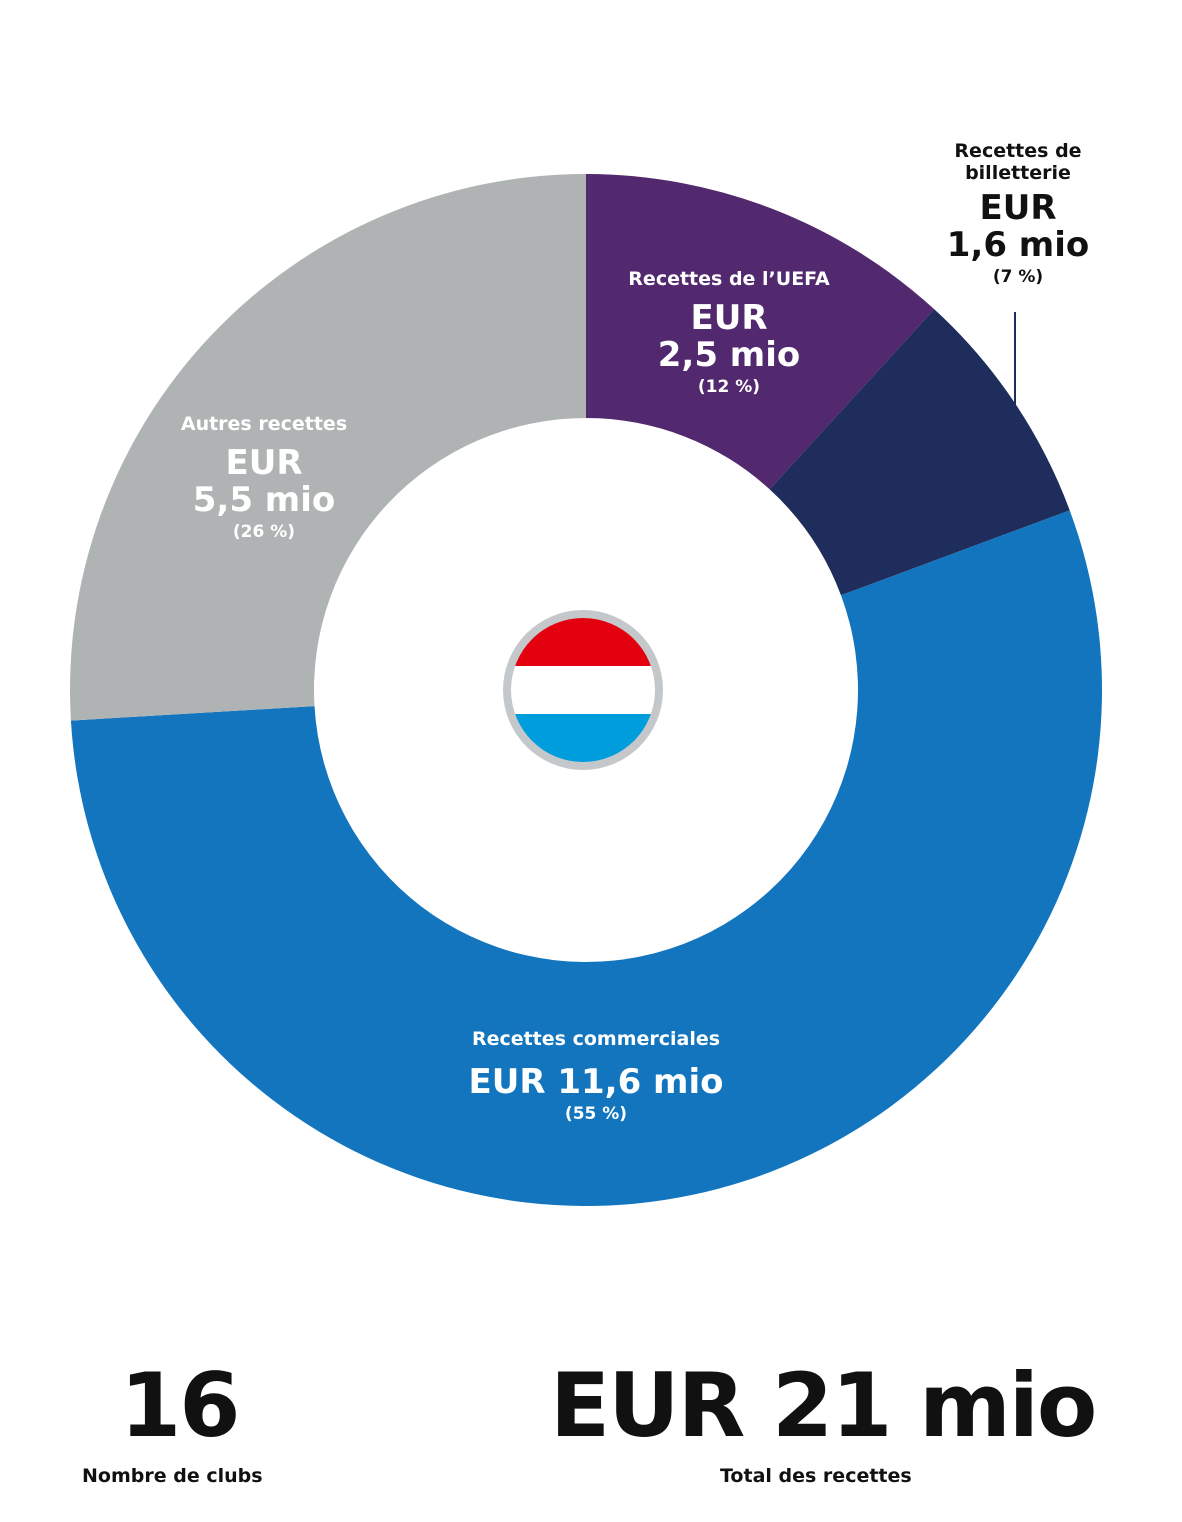 The image size is (1182, 1522). What do you see at coordinates (1018, 151) in the screenshot?
I see `tickets-name-line1: Recettes de` at bounding box center [1018, 151].